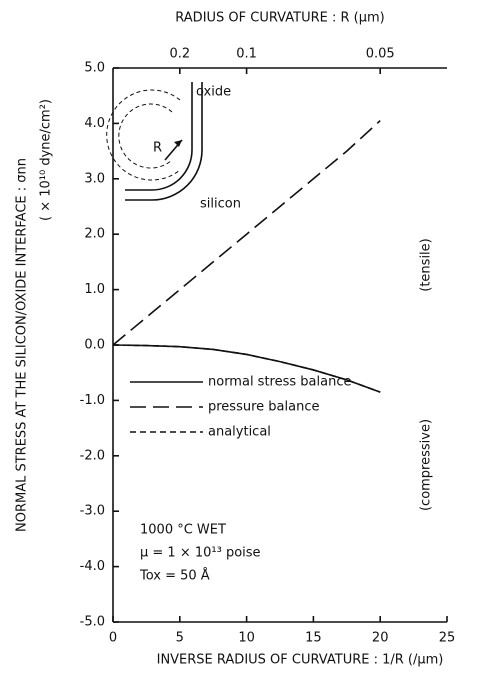 The image size is (500, 677). I want to click on legend-label: pressure balance, so click(263, 407).